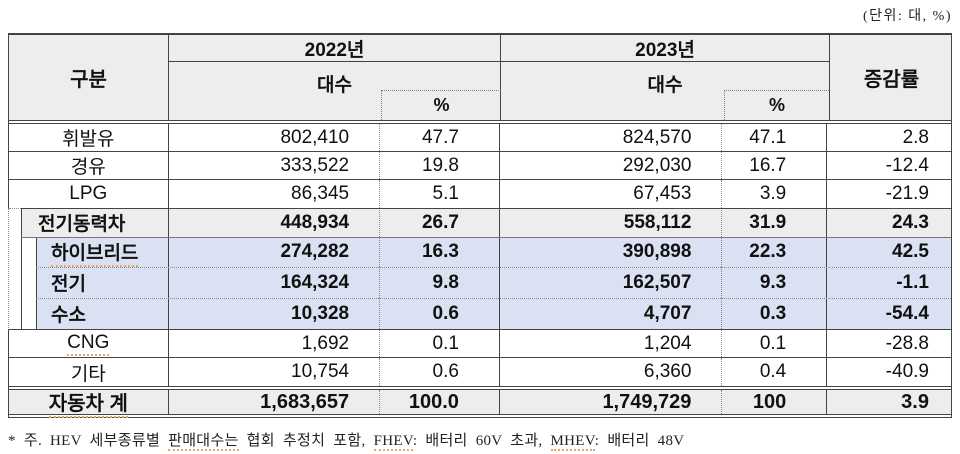 Image resolution: width=960 pixels, height=454 pixels. Describe the element at coordinates (88, 374) in the screenshot. I see `row-label: 기타` at that location.